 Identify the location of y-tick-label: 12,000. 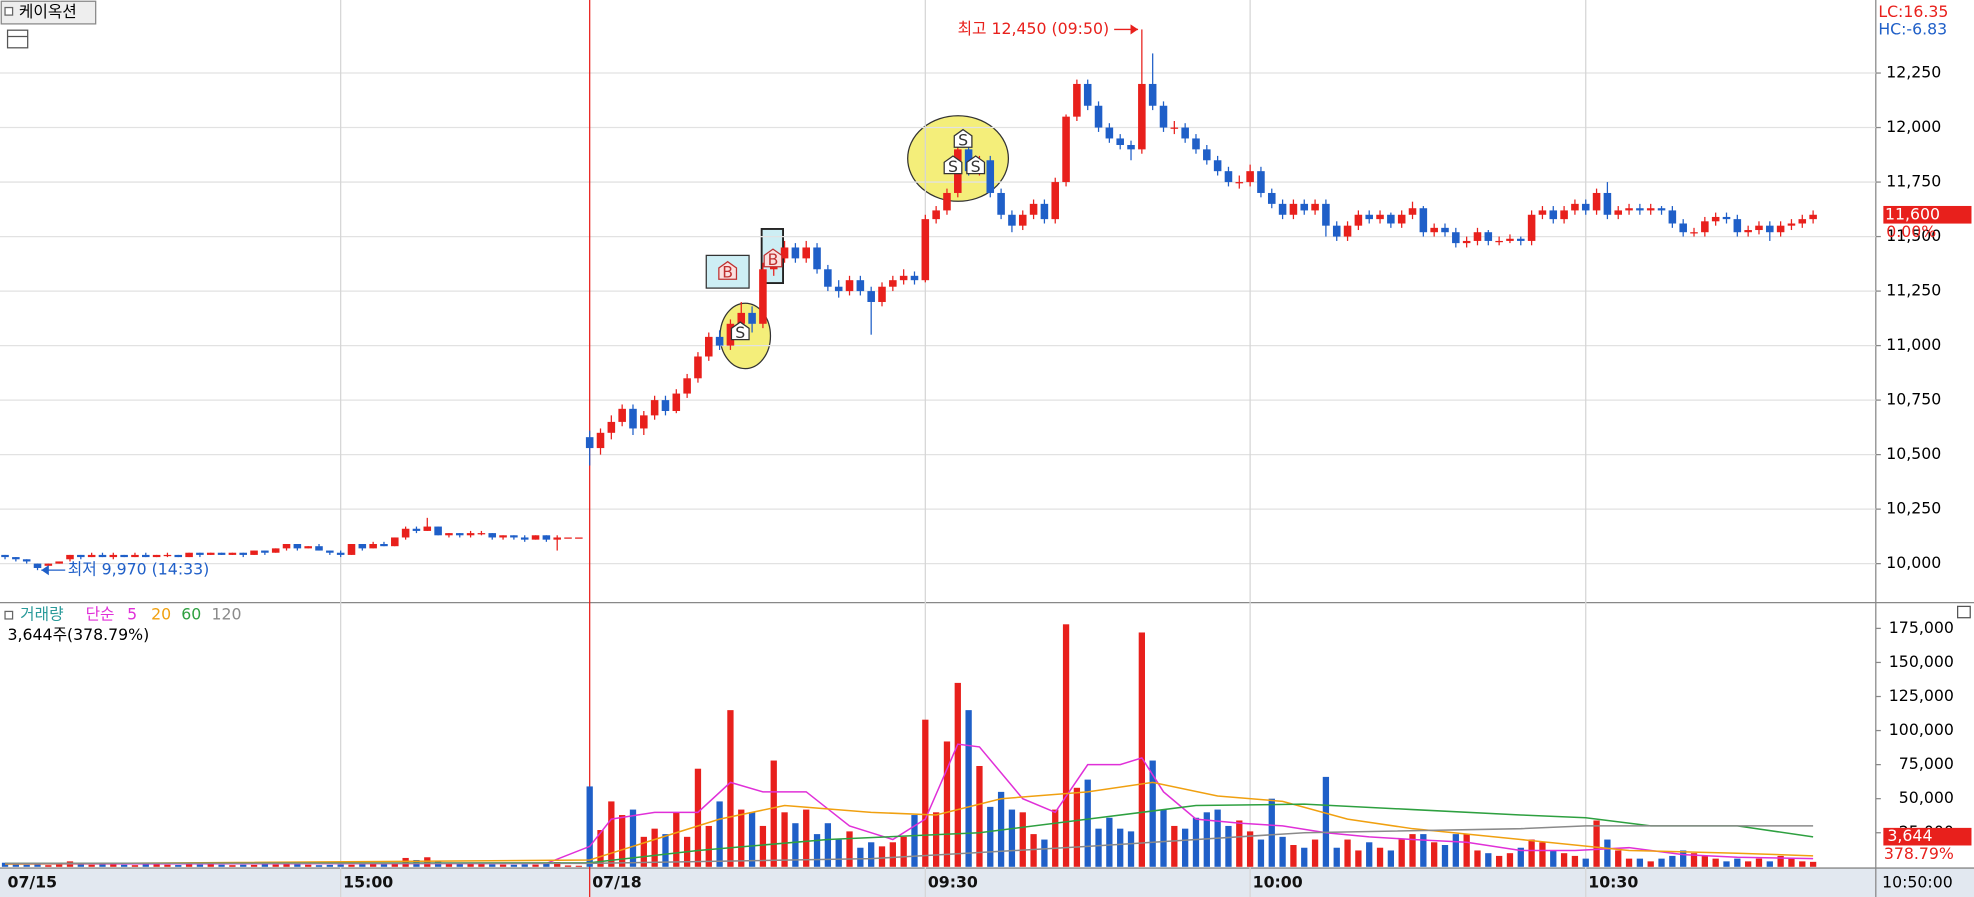
(1913, 126).